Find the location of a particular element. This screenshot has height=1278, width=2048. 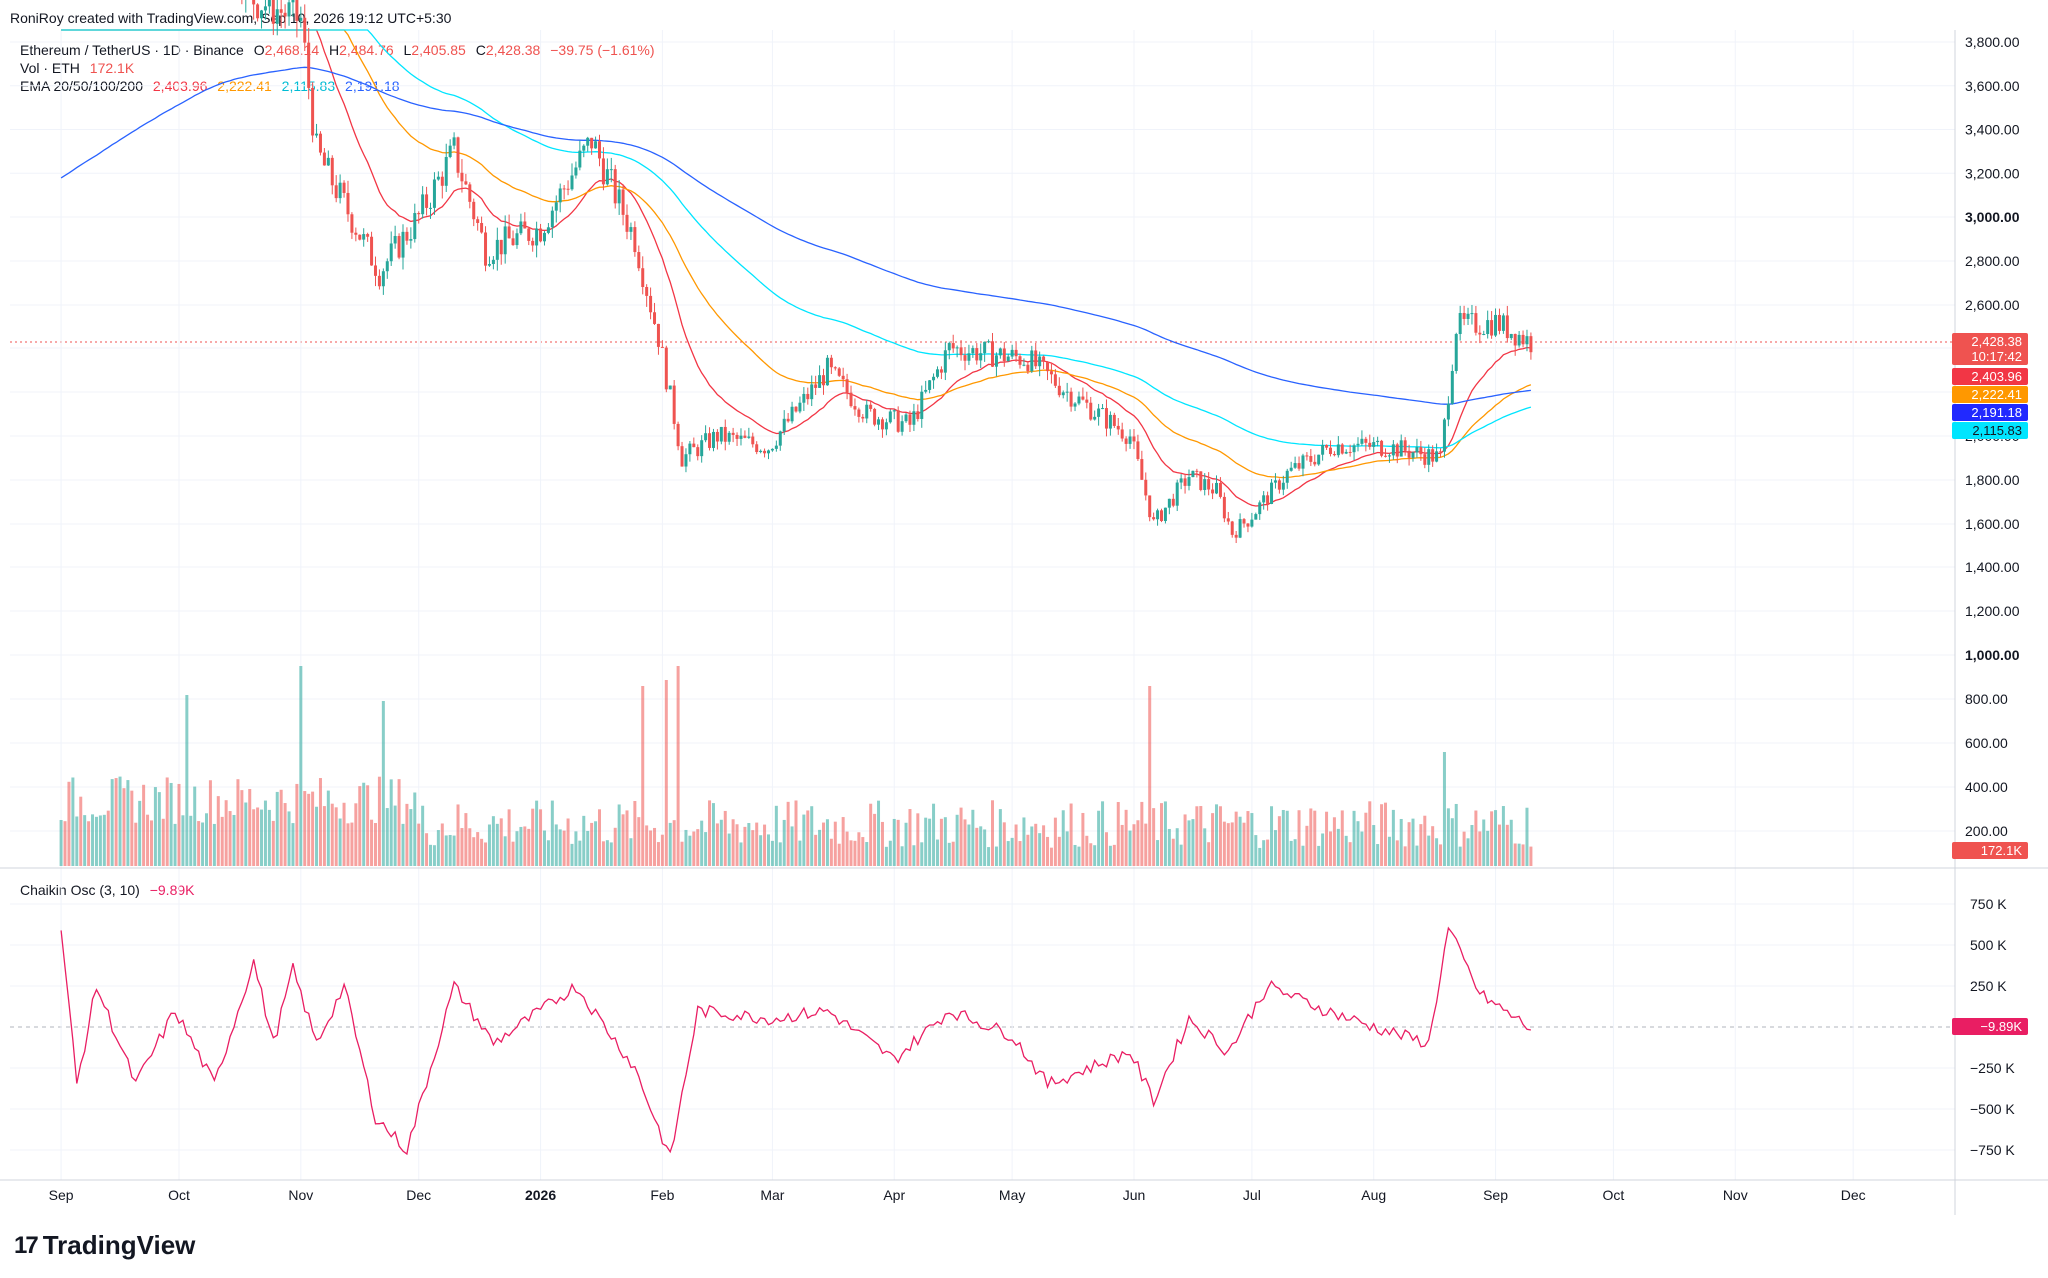

ema20-price-label: 2,403.96 is located at coordinates (1990, 376).